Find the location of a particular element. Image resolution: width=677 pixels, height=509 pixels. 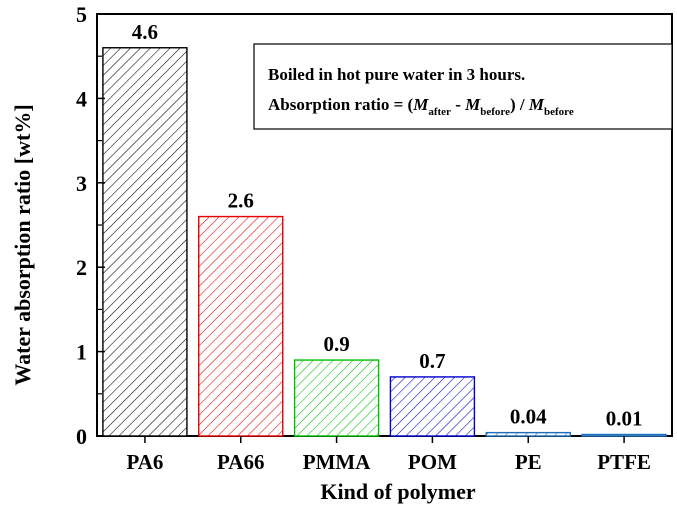

annotation-sub-before-2: before is located at coordinates (559, 112).